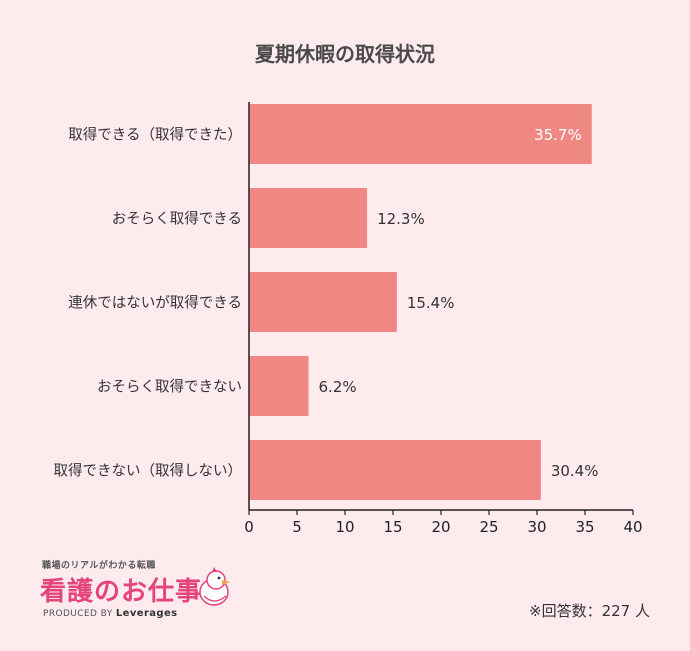 The image size is (690, 651). Describe the element at coordinates (488, 527) in the screenshot. I see `x-tick-label: 25` at that location.